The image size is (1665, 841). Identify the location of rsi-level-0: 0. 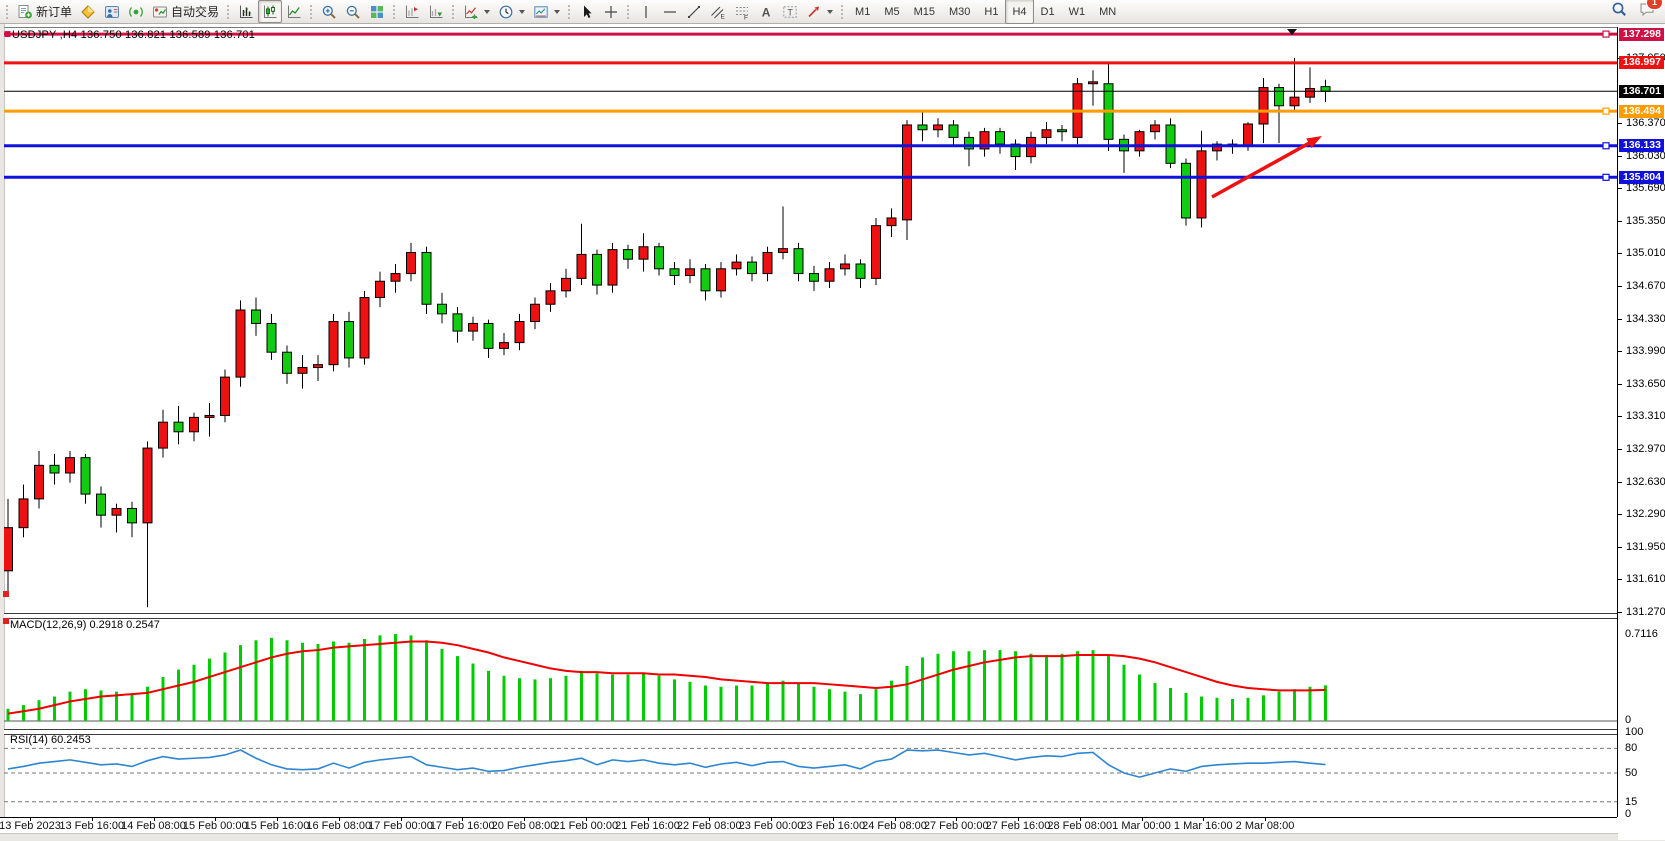
(1628, 814).